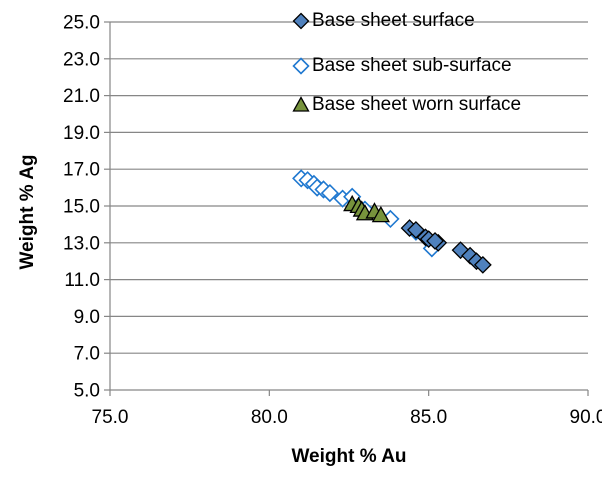  What do you see at coordinates (81, 170) in the screenshot?
I see `y-tick-label: 17.0` at bounding box center [81, 170].